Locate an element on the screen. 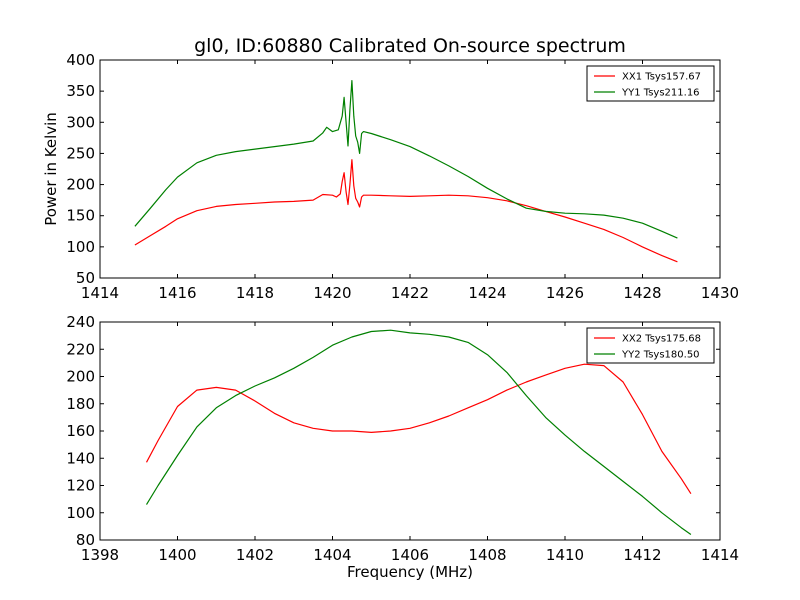  legend-entry-label: XX2 Tsys175.68 is located at coordinates (661, 339).